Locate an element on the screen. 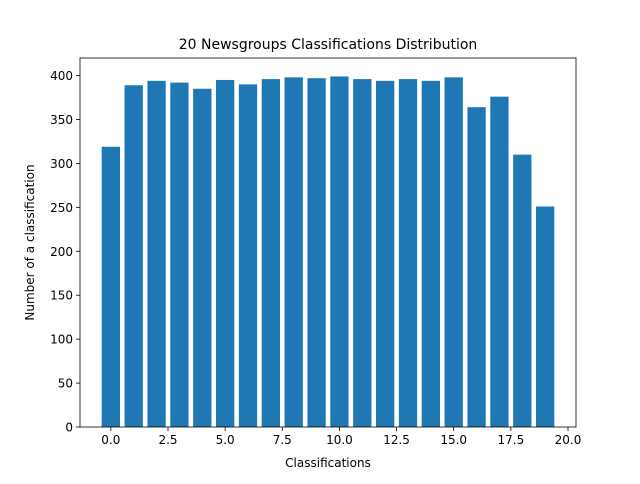  x-tick-label: 20.0 is located at coordinates (568, 440).